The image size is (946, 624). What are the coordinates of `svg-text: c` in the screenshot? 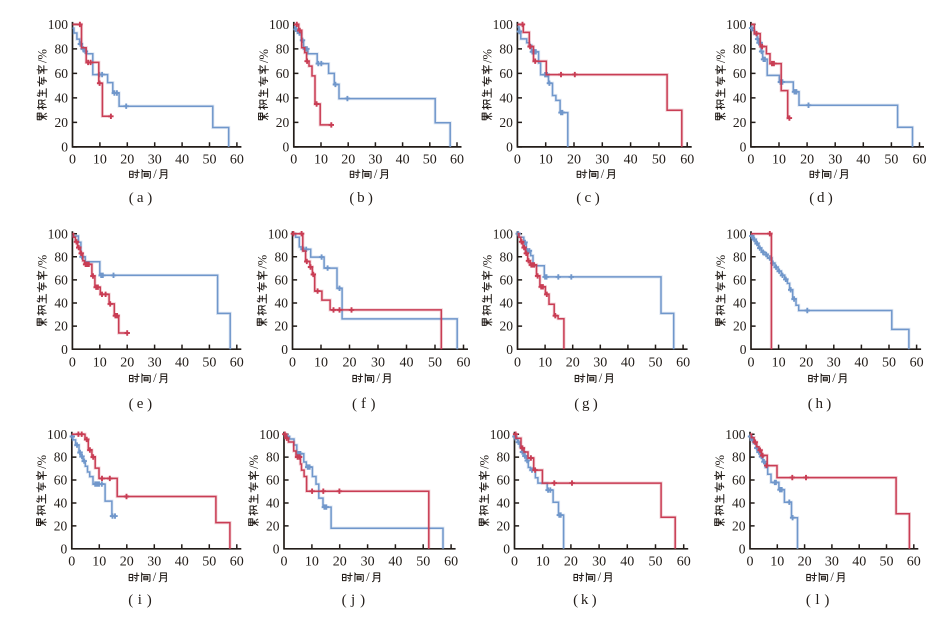 It's located at (587, 198).